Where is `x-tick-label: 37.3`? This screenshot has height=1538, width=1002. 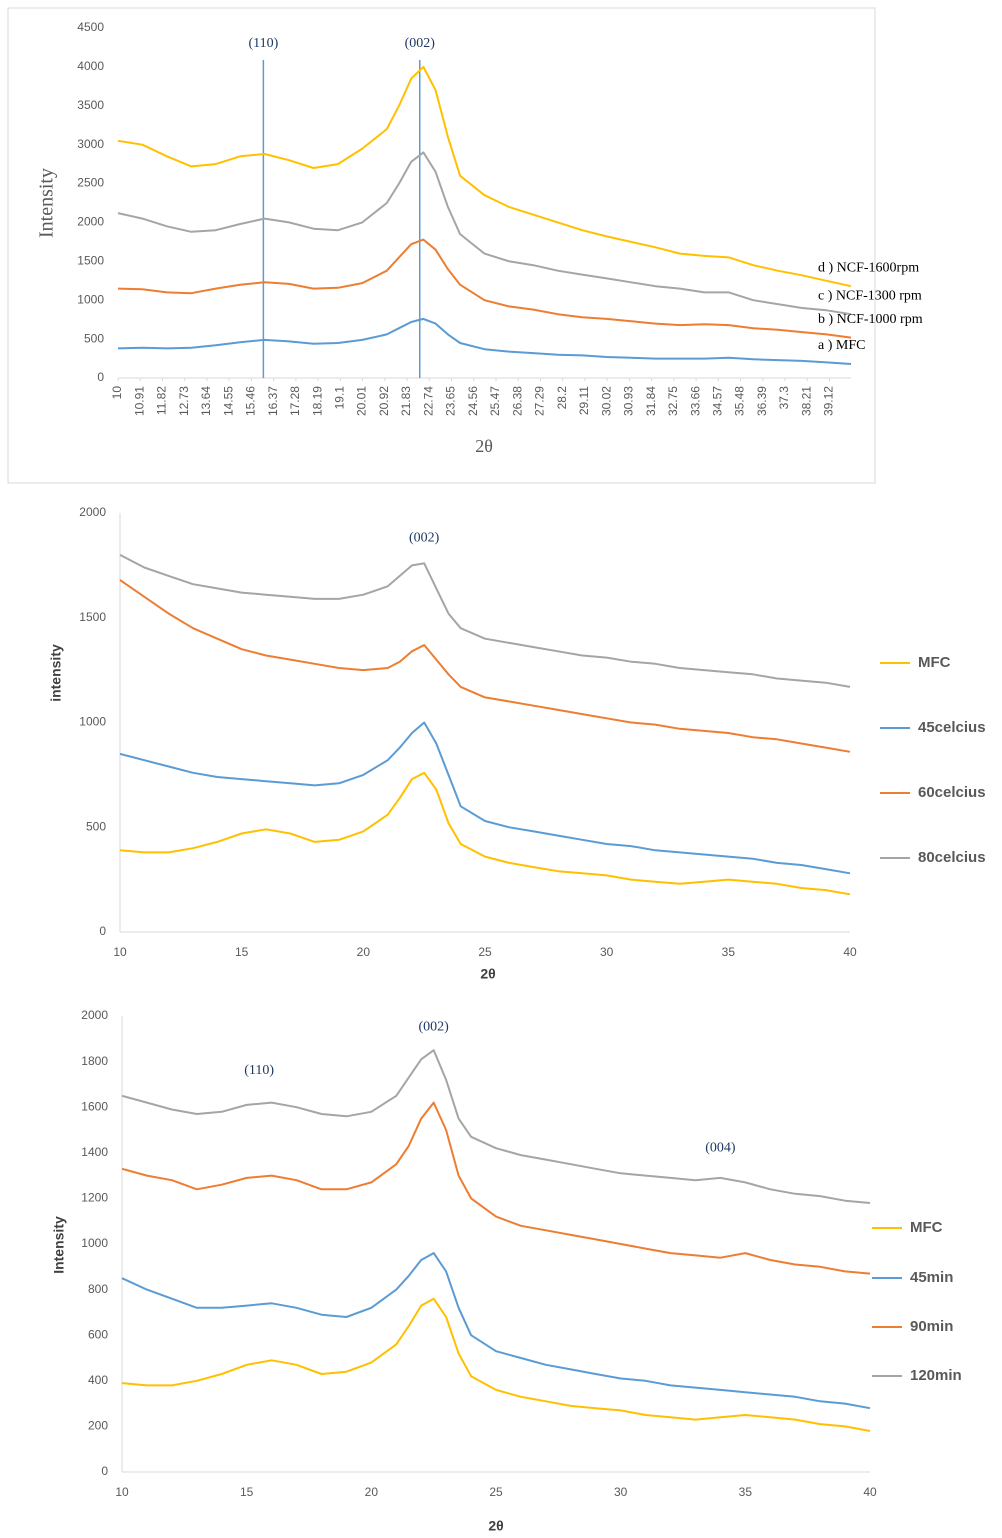 x-tick-label: 37.3 is located at coordinates (784, 398).